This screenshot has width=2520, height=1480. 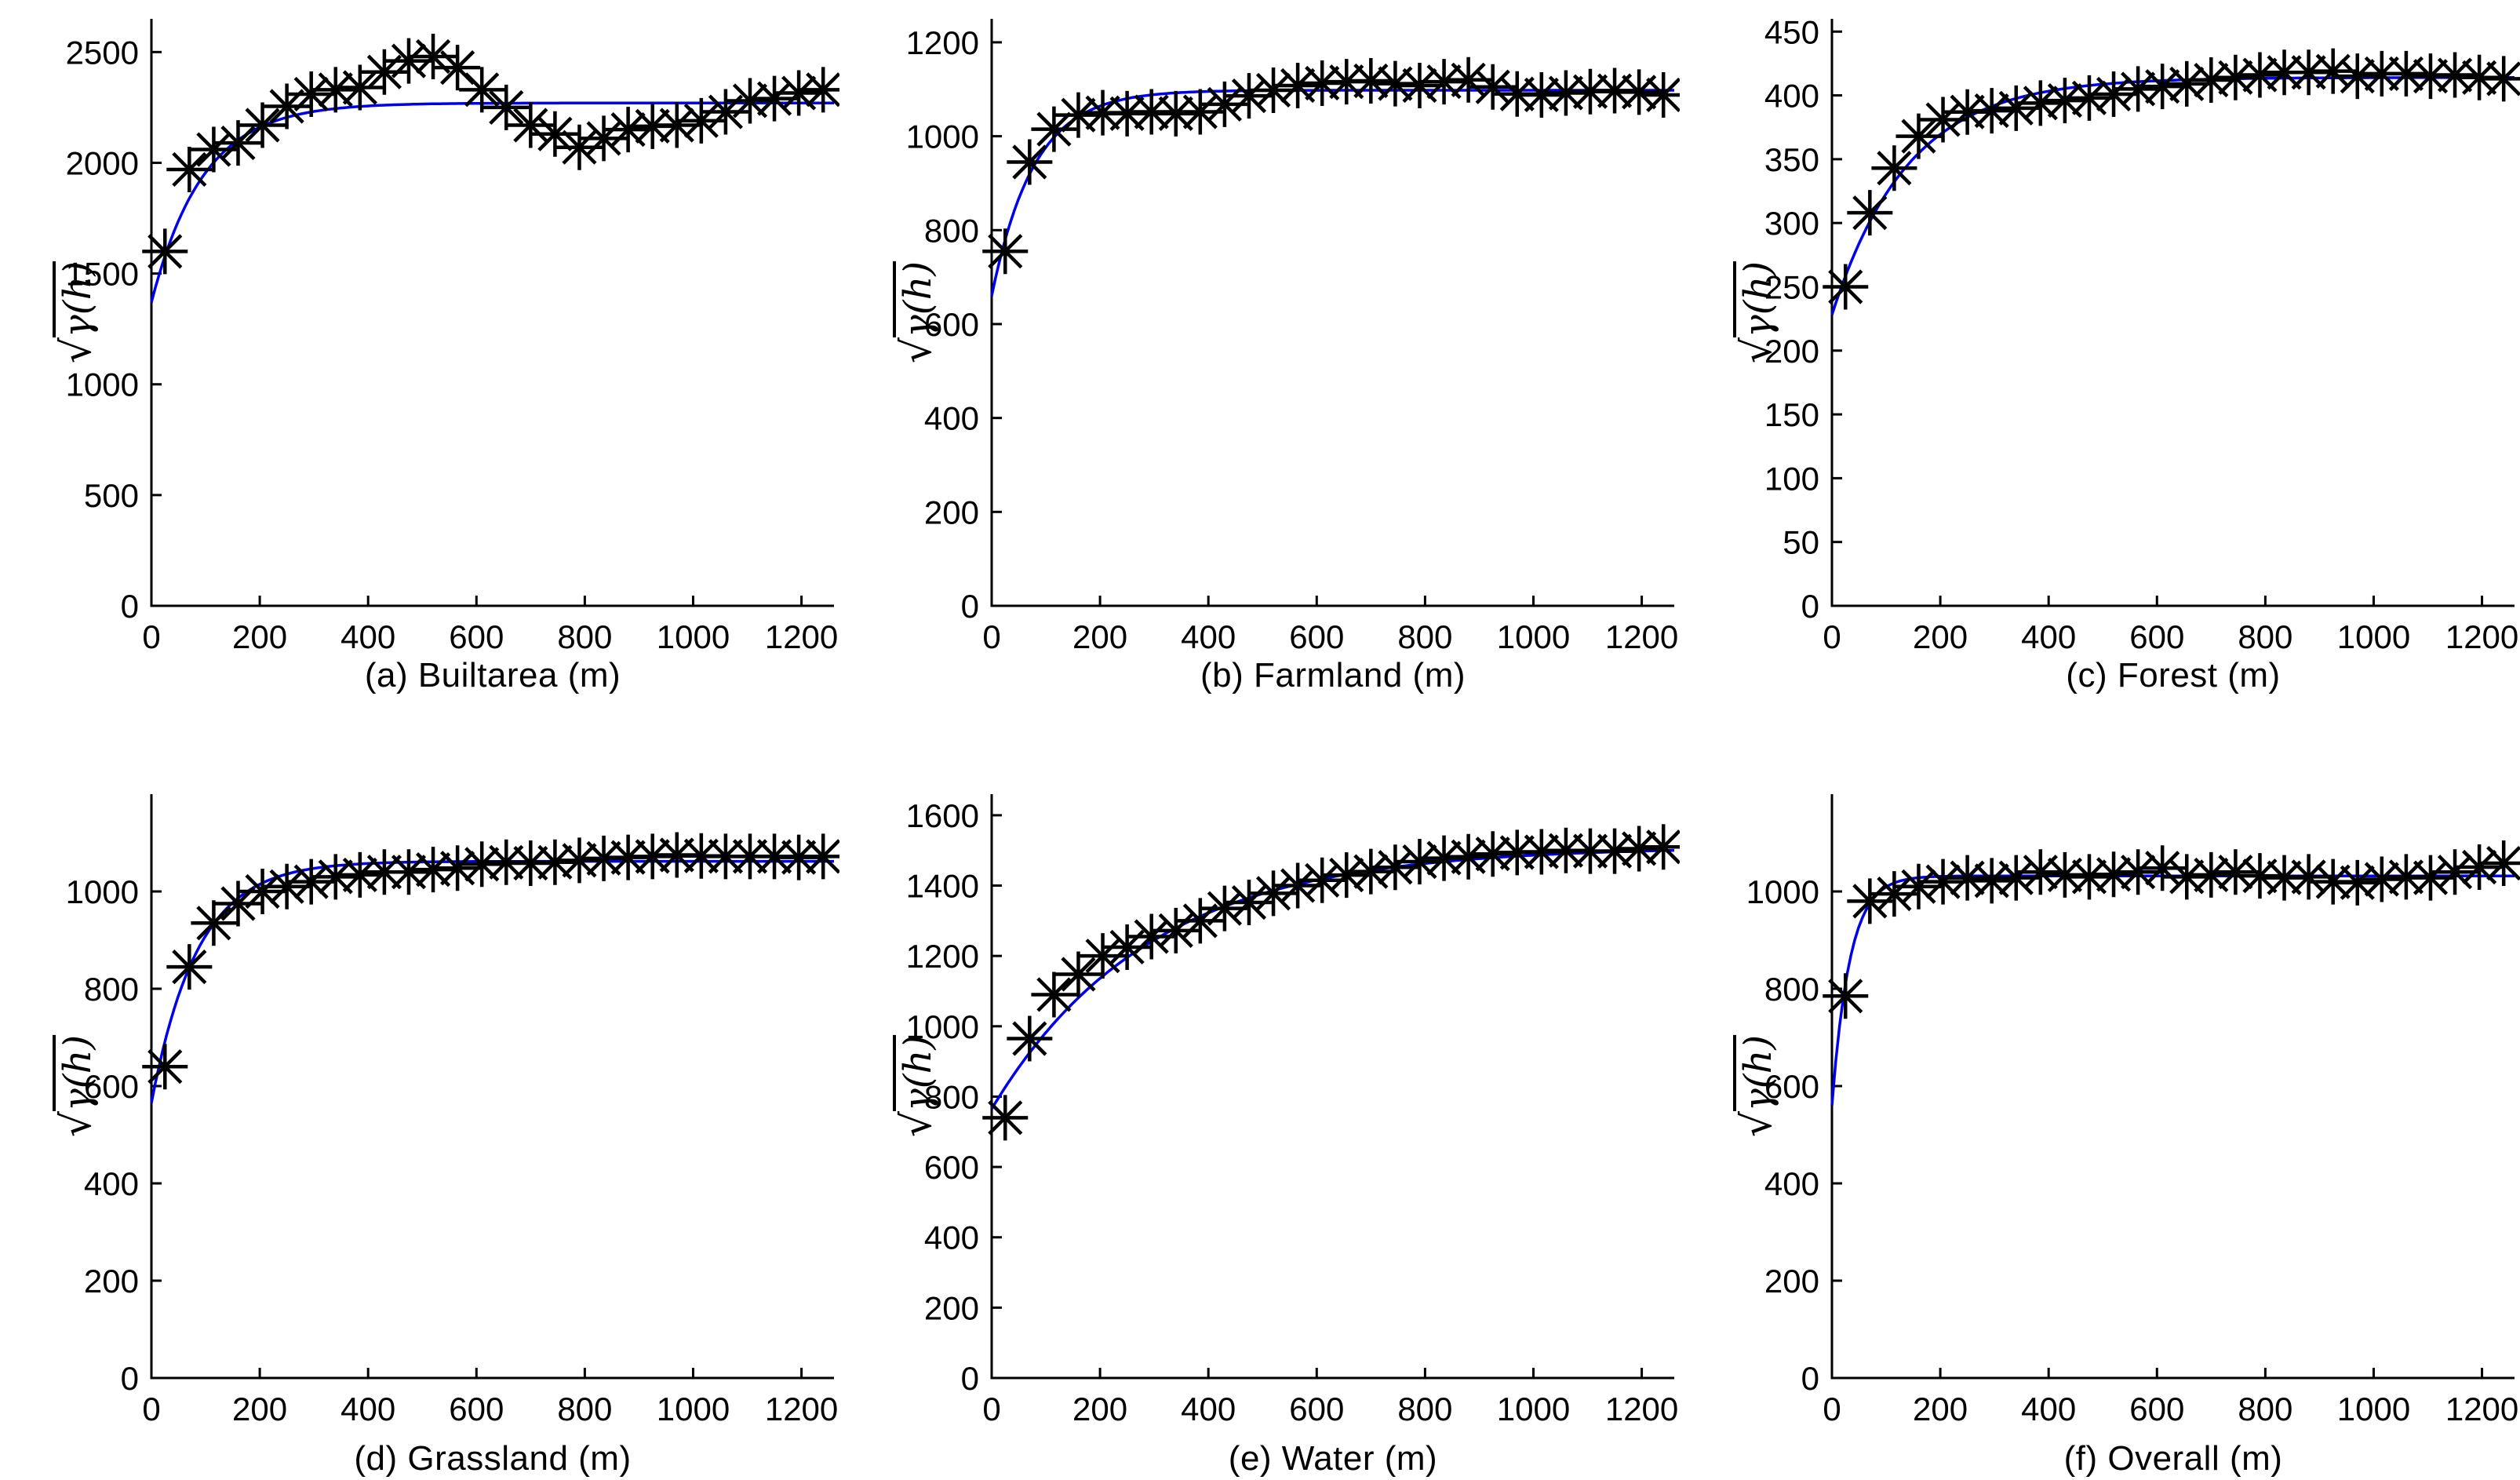 What do you see at coordinates (452, 1110) in the screenshot?
I see `plot-grassland: 0 200 400 600 800 1000 0 200 400 600 800 1000 1200` at bounding box center [452, 1110].